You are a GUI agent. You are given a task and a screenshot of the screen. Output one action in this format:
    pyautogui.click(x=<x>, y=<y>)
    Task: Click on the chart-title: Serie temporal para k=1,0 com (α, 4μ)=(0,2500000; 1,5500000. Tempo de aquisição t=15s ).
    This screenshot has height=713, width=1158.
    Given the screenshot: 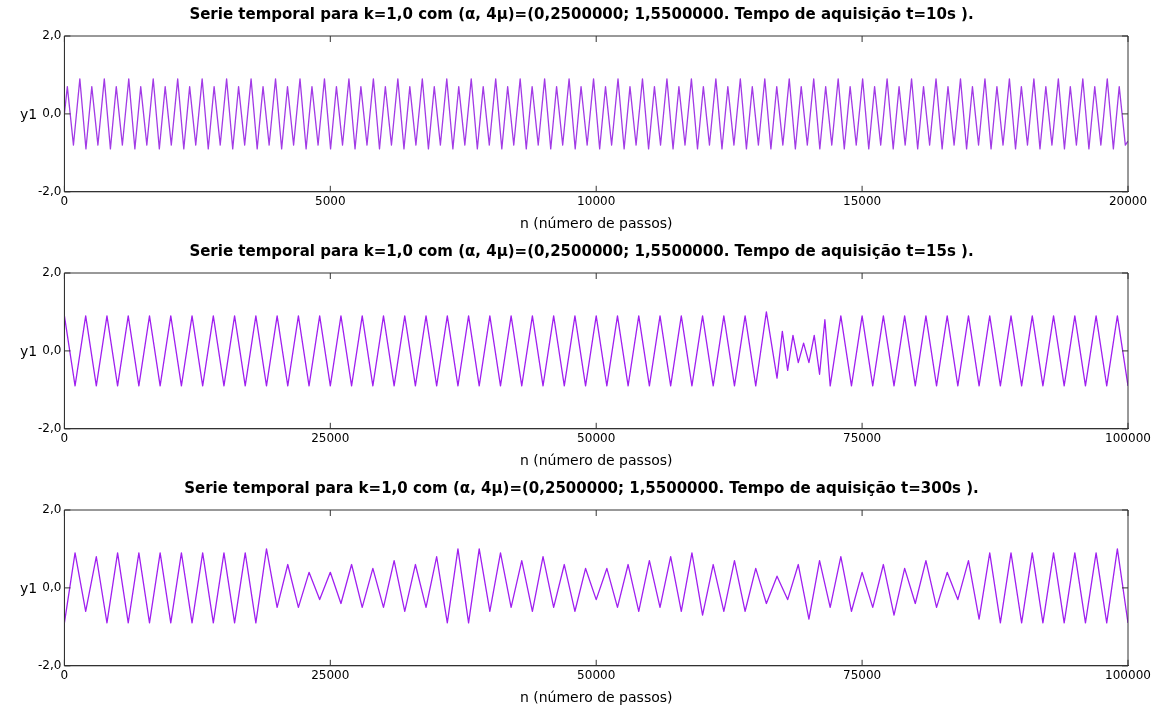 What is the action you would take?
    pyautogui.click(x=581, y=250)
    